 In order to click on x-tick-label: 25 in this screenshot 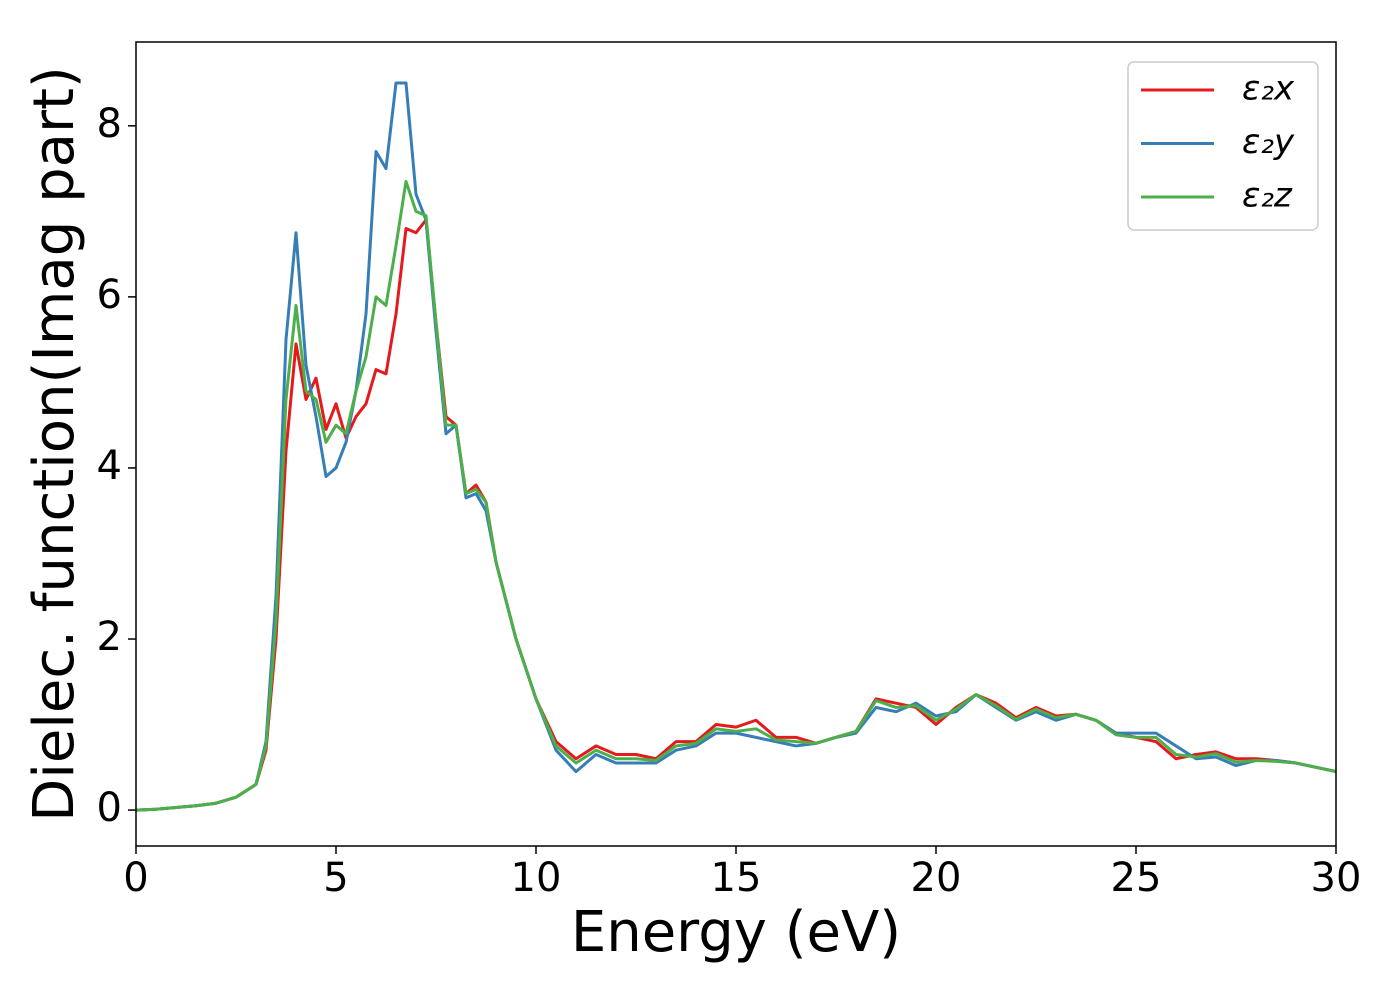, I will do `click(1136, 878)`.